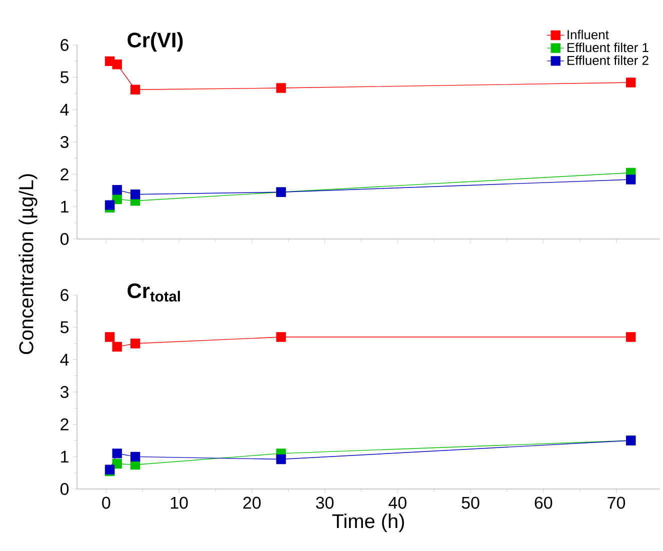 Image resolution: width=663 pixels, height=551 pixels. What do you see at coordinates (617, 502) in the screenshot?
I see `x-tick-label: 70` at bounding box center [617, 502].